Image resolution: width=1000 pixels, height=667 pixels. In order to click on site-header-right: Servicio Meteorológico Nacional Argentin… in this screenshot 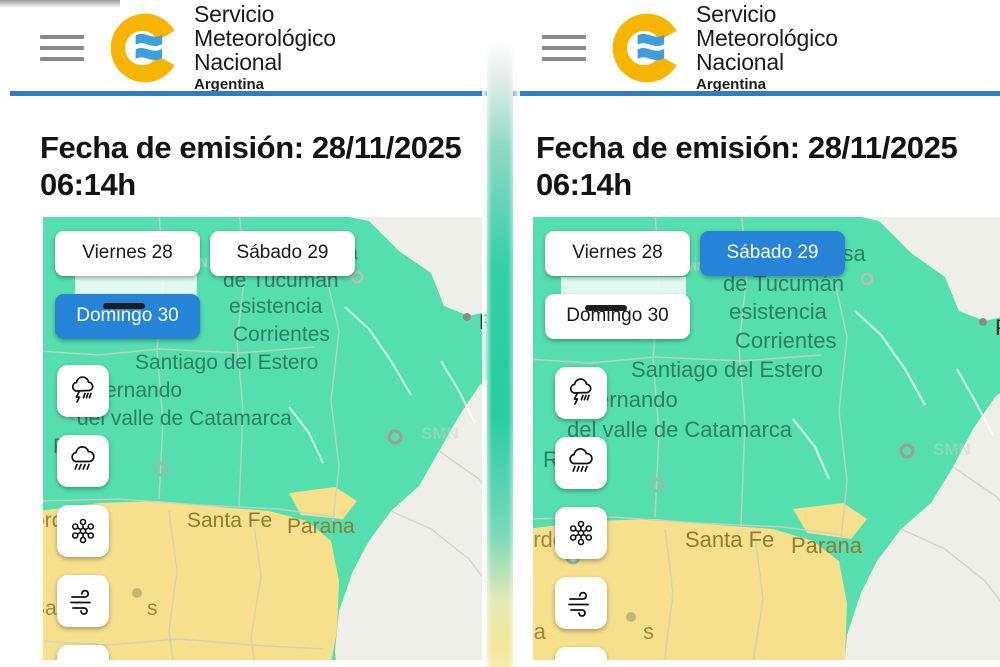, I will do `click(756, 48)`.